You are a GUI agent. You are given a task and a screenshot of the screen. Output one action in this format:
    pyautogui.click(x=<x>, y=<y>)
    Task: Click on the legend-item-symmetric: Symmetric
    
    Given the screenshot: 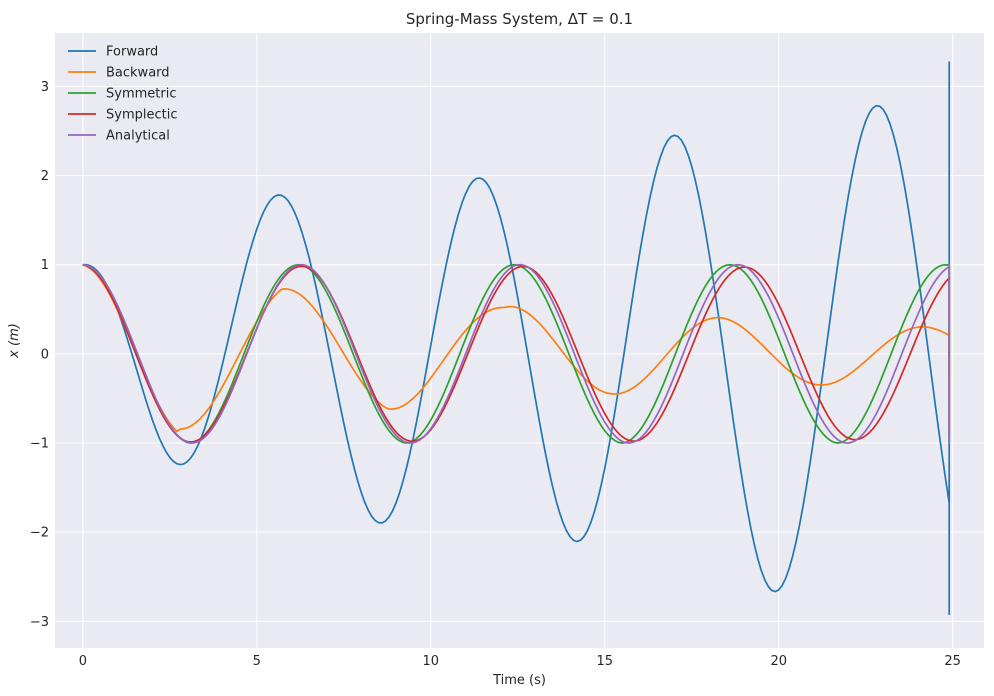 What is the action you would take?
    pyautogui.click(x=122, y=94)
    